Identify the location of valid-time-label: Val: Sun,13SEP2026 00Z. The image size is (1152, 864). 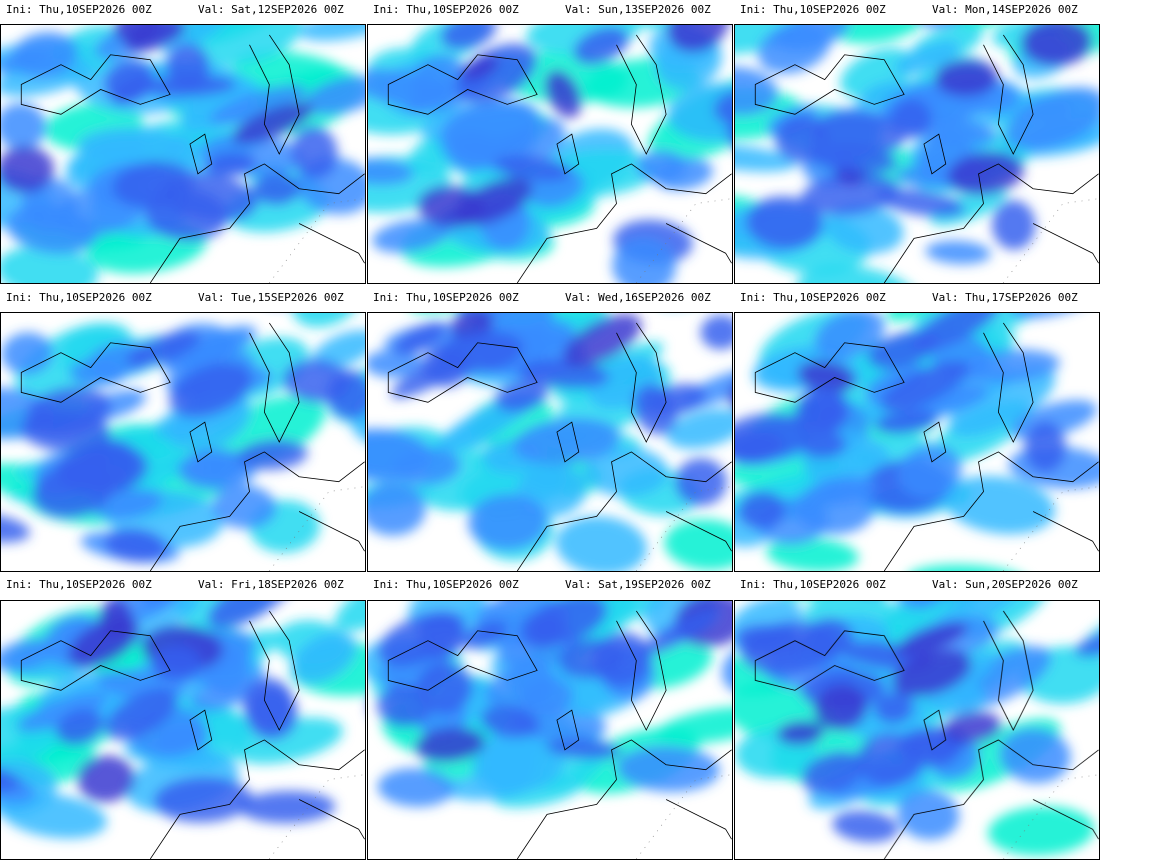
(638, 9).